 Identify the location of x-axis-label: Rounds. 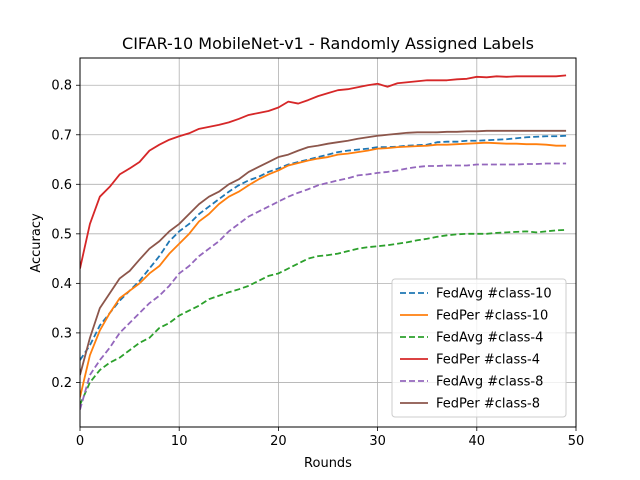
(328, 463).